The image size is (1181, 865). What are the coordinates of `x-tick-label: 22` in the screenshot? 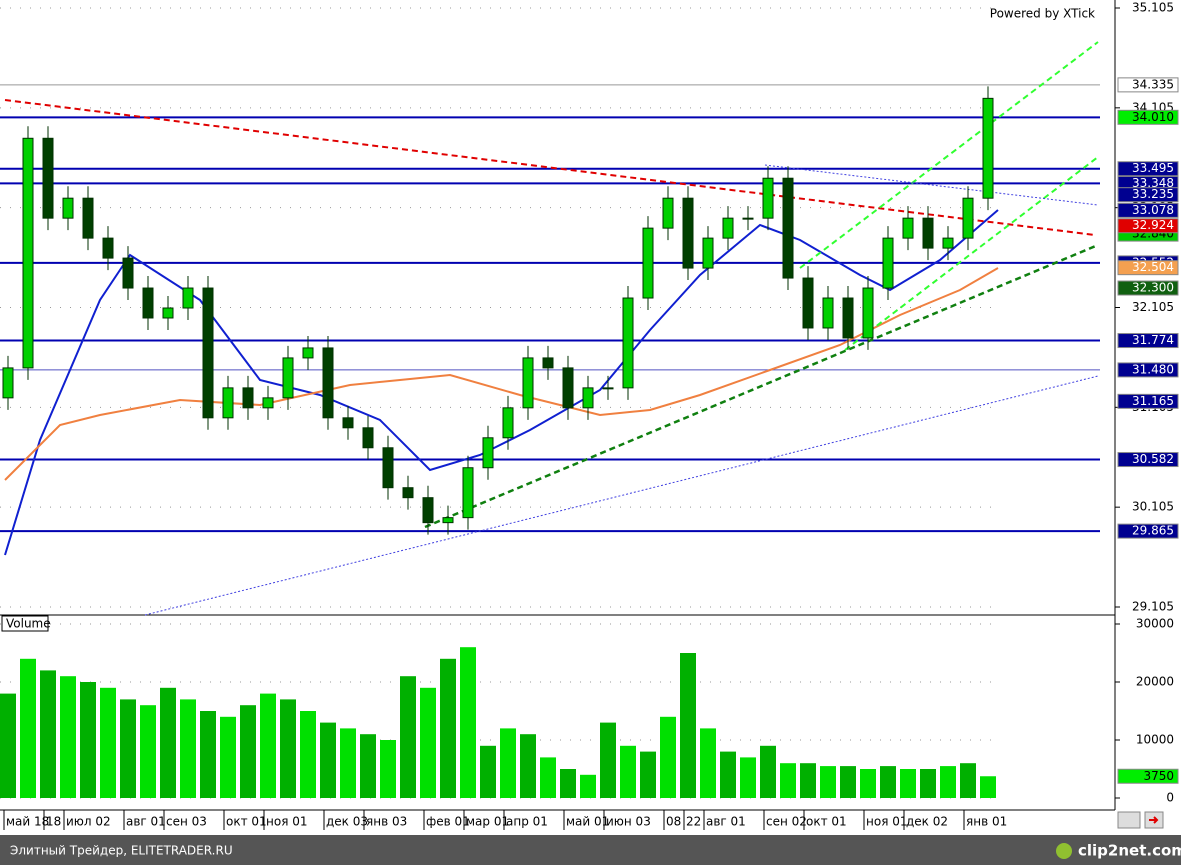 It's located at (693, 822).